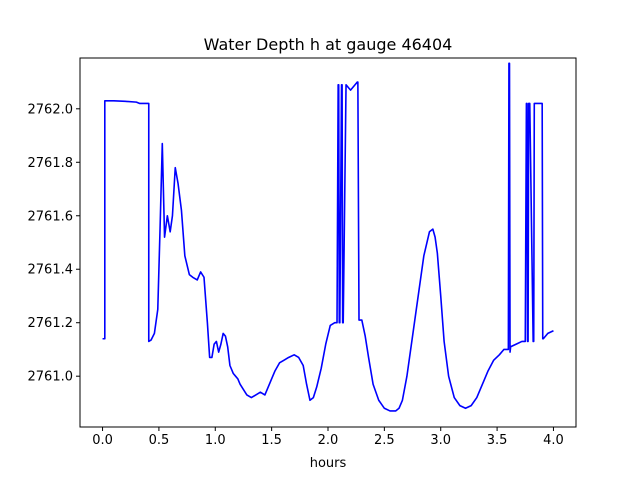  What do you see at coordinates (440, 440) in the screenshot?
I see `x-tick-label: 3.0` at bounding box center [440, 440].